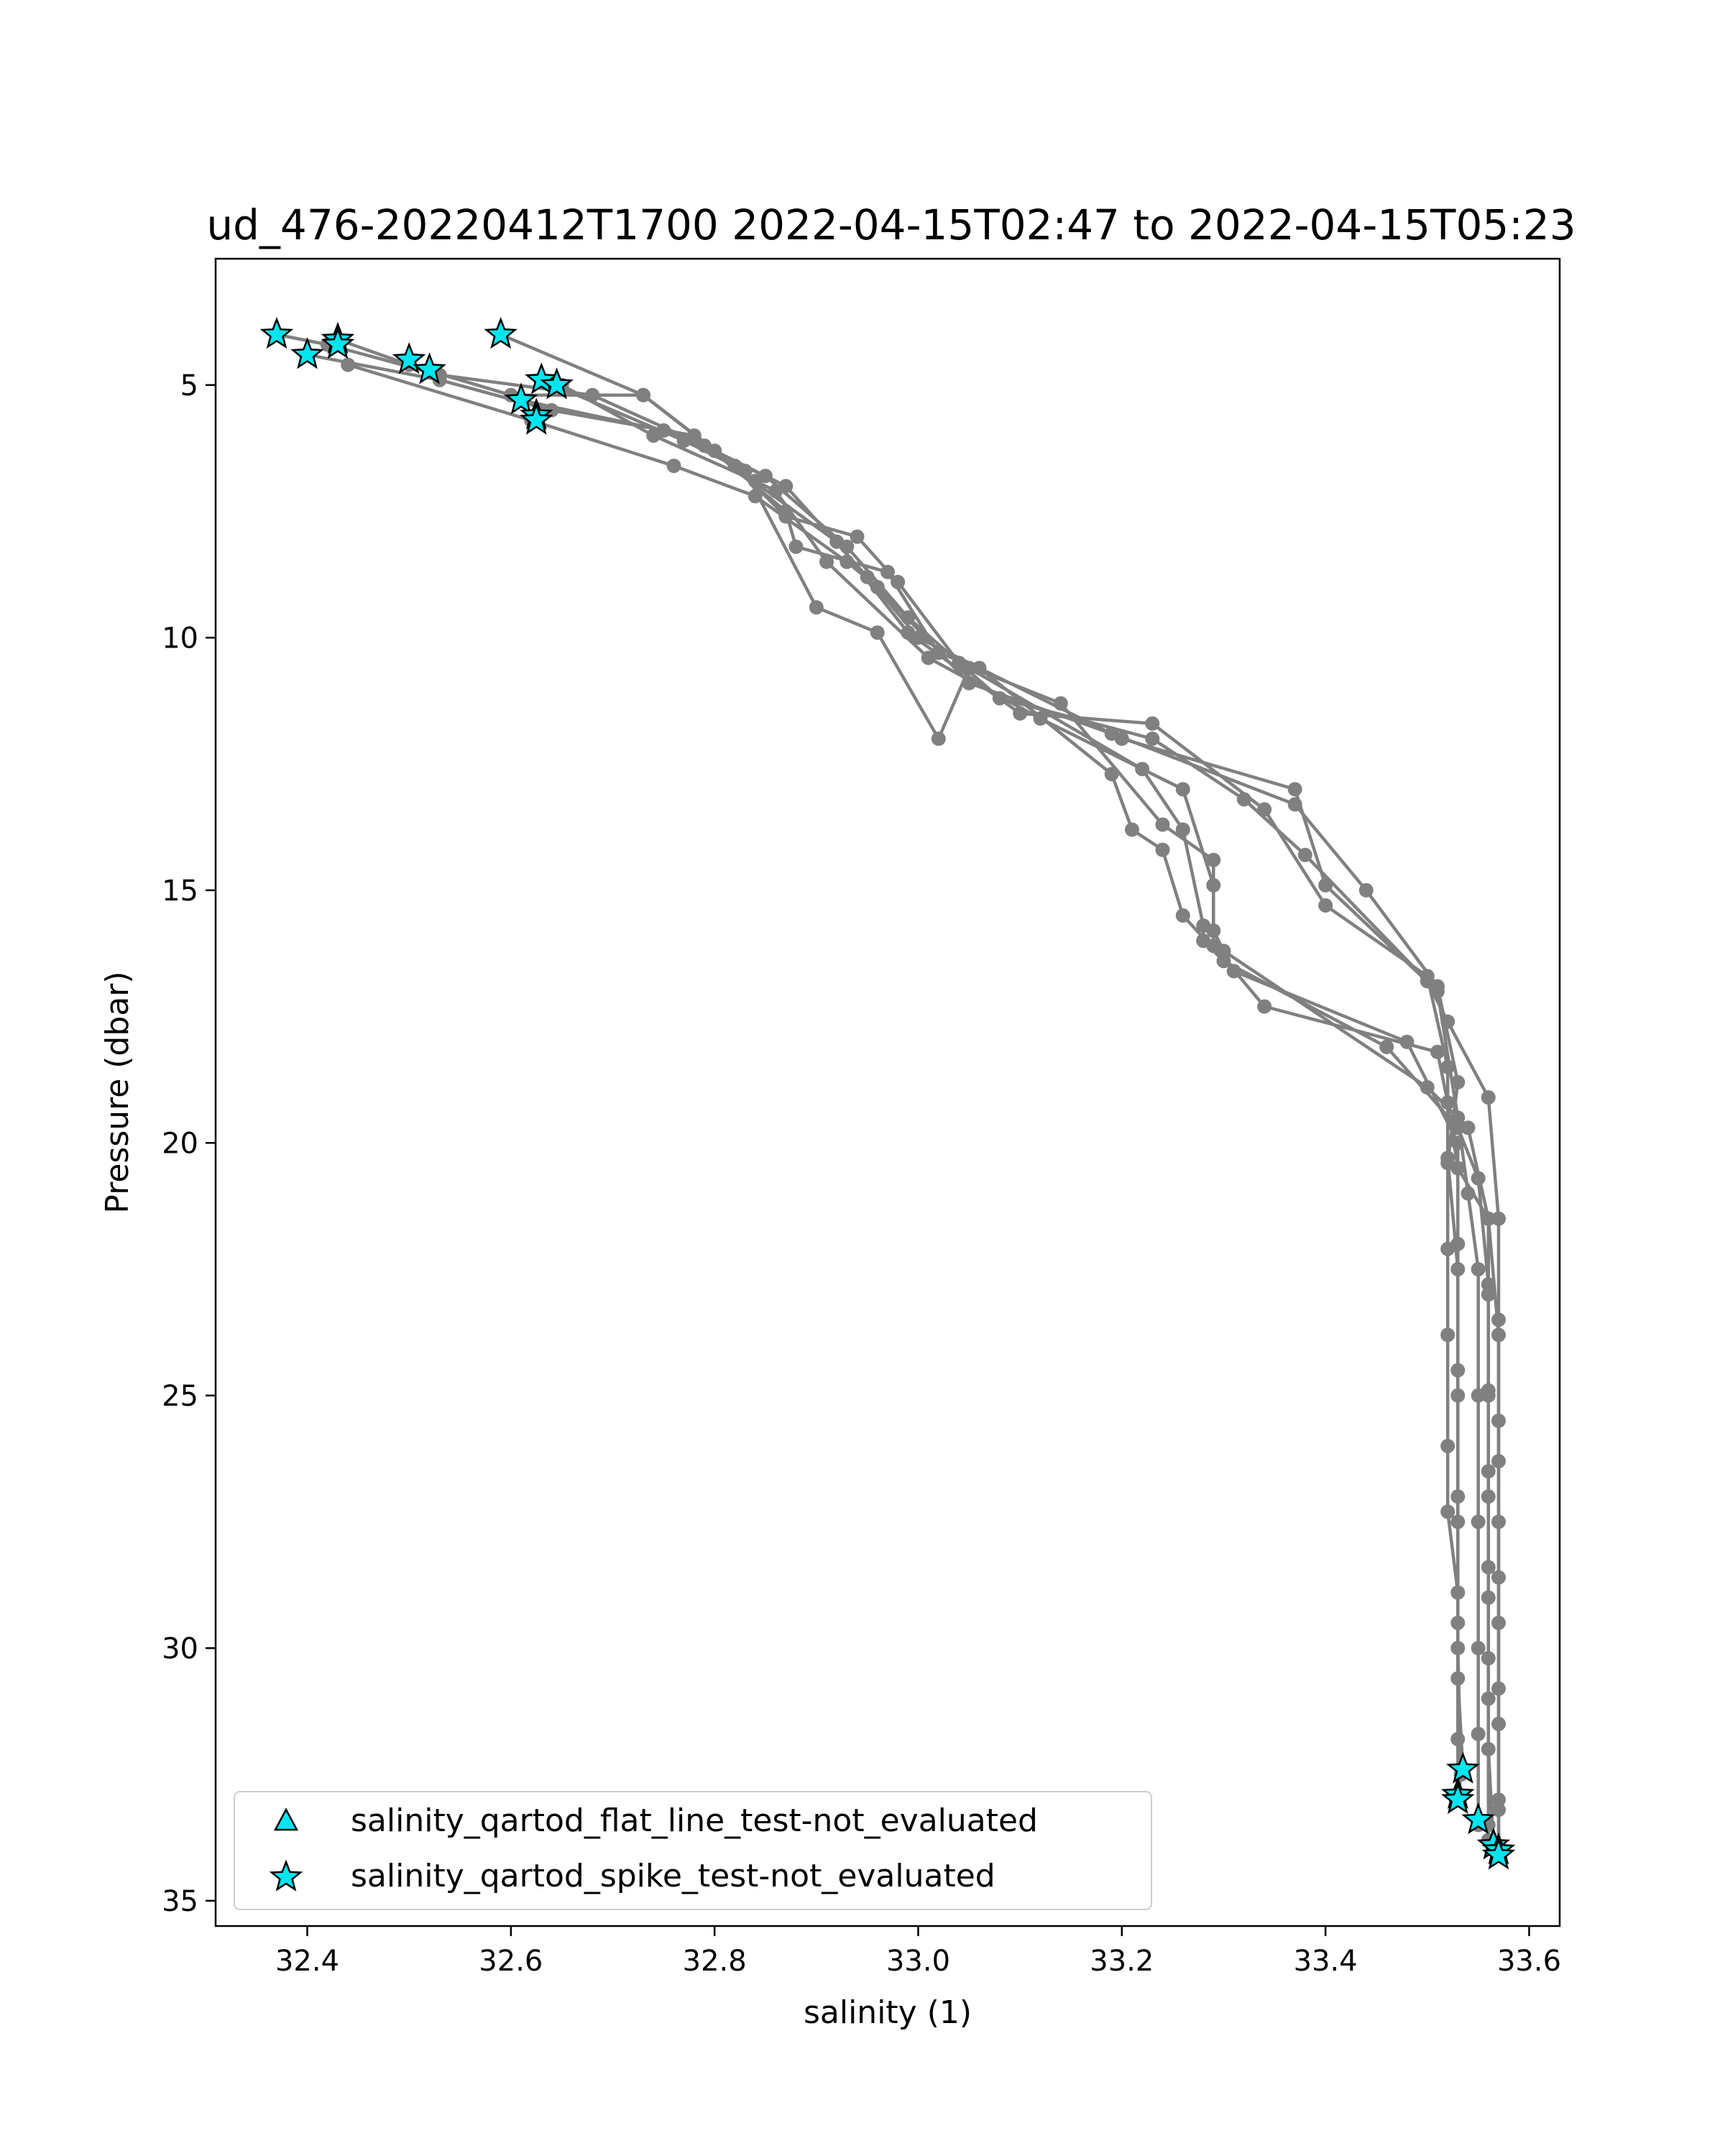 The height and width of the screenshot is (2156, 1725). Describe the element at coordinates (715, 1961) in the screenshot. I see `x-tick-label: 32.8` at that location.